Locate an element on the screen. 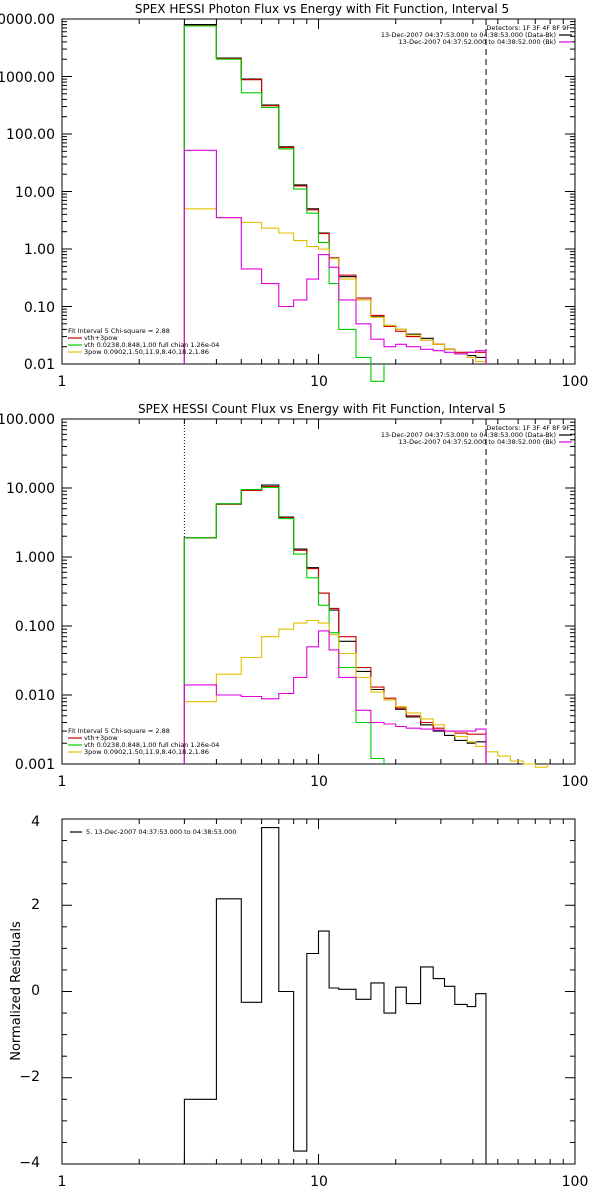 This screenshot has width=600, height=1200. photon-ytick-100: 100.00 is located at coordinates (30, 135).